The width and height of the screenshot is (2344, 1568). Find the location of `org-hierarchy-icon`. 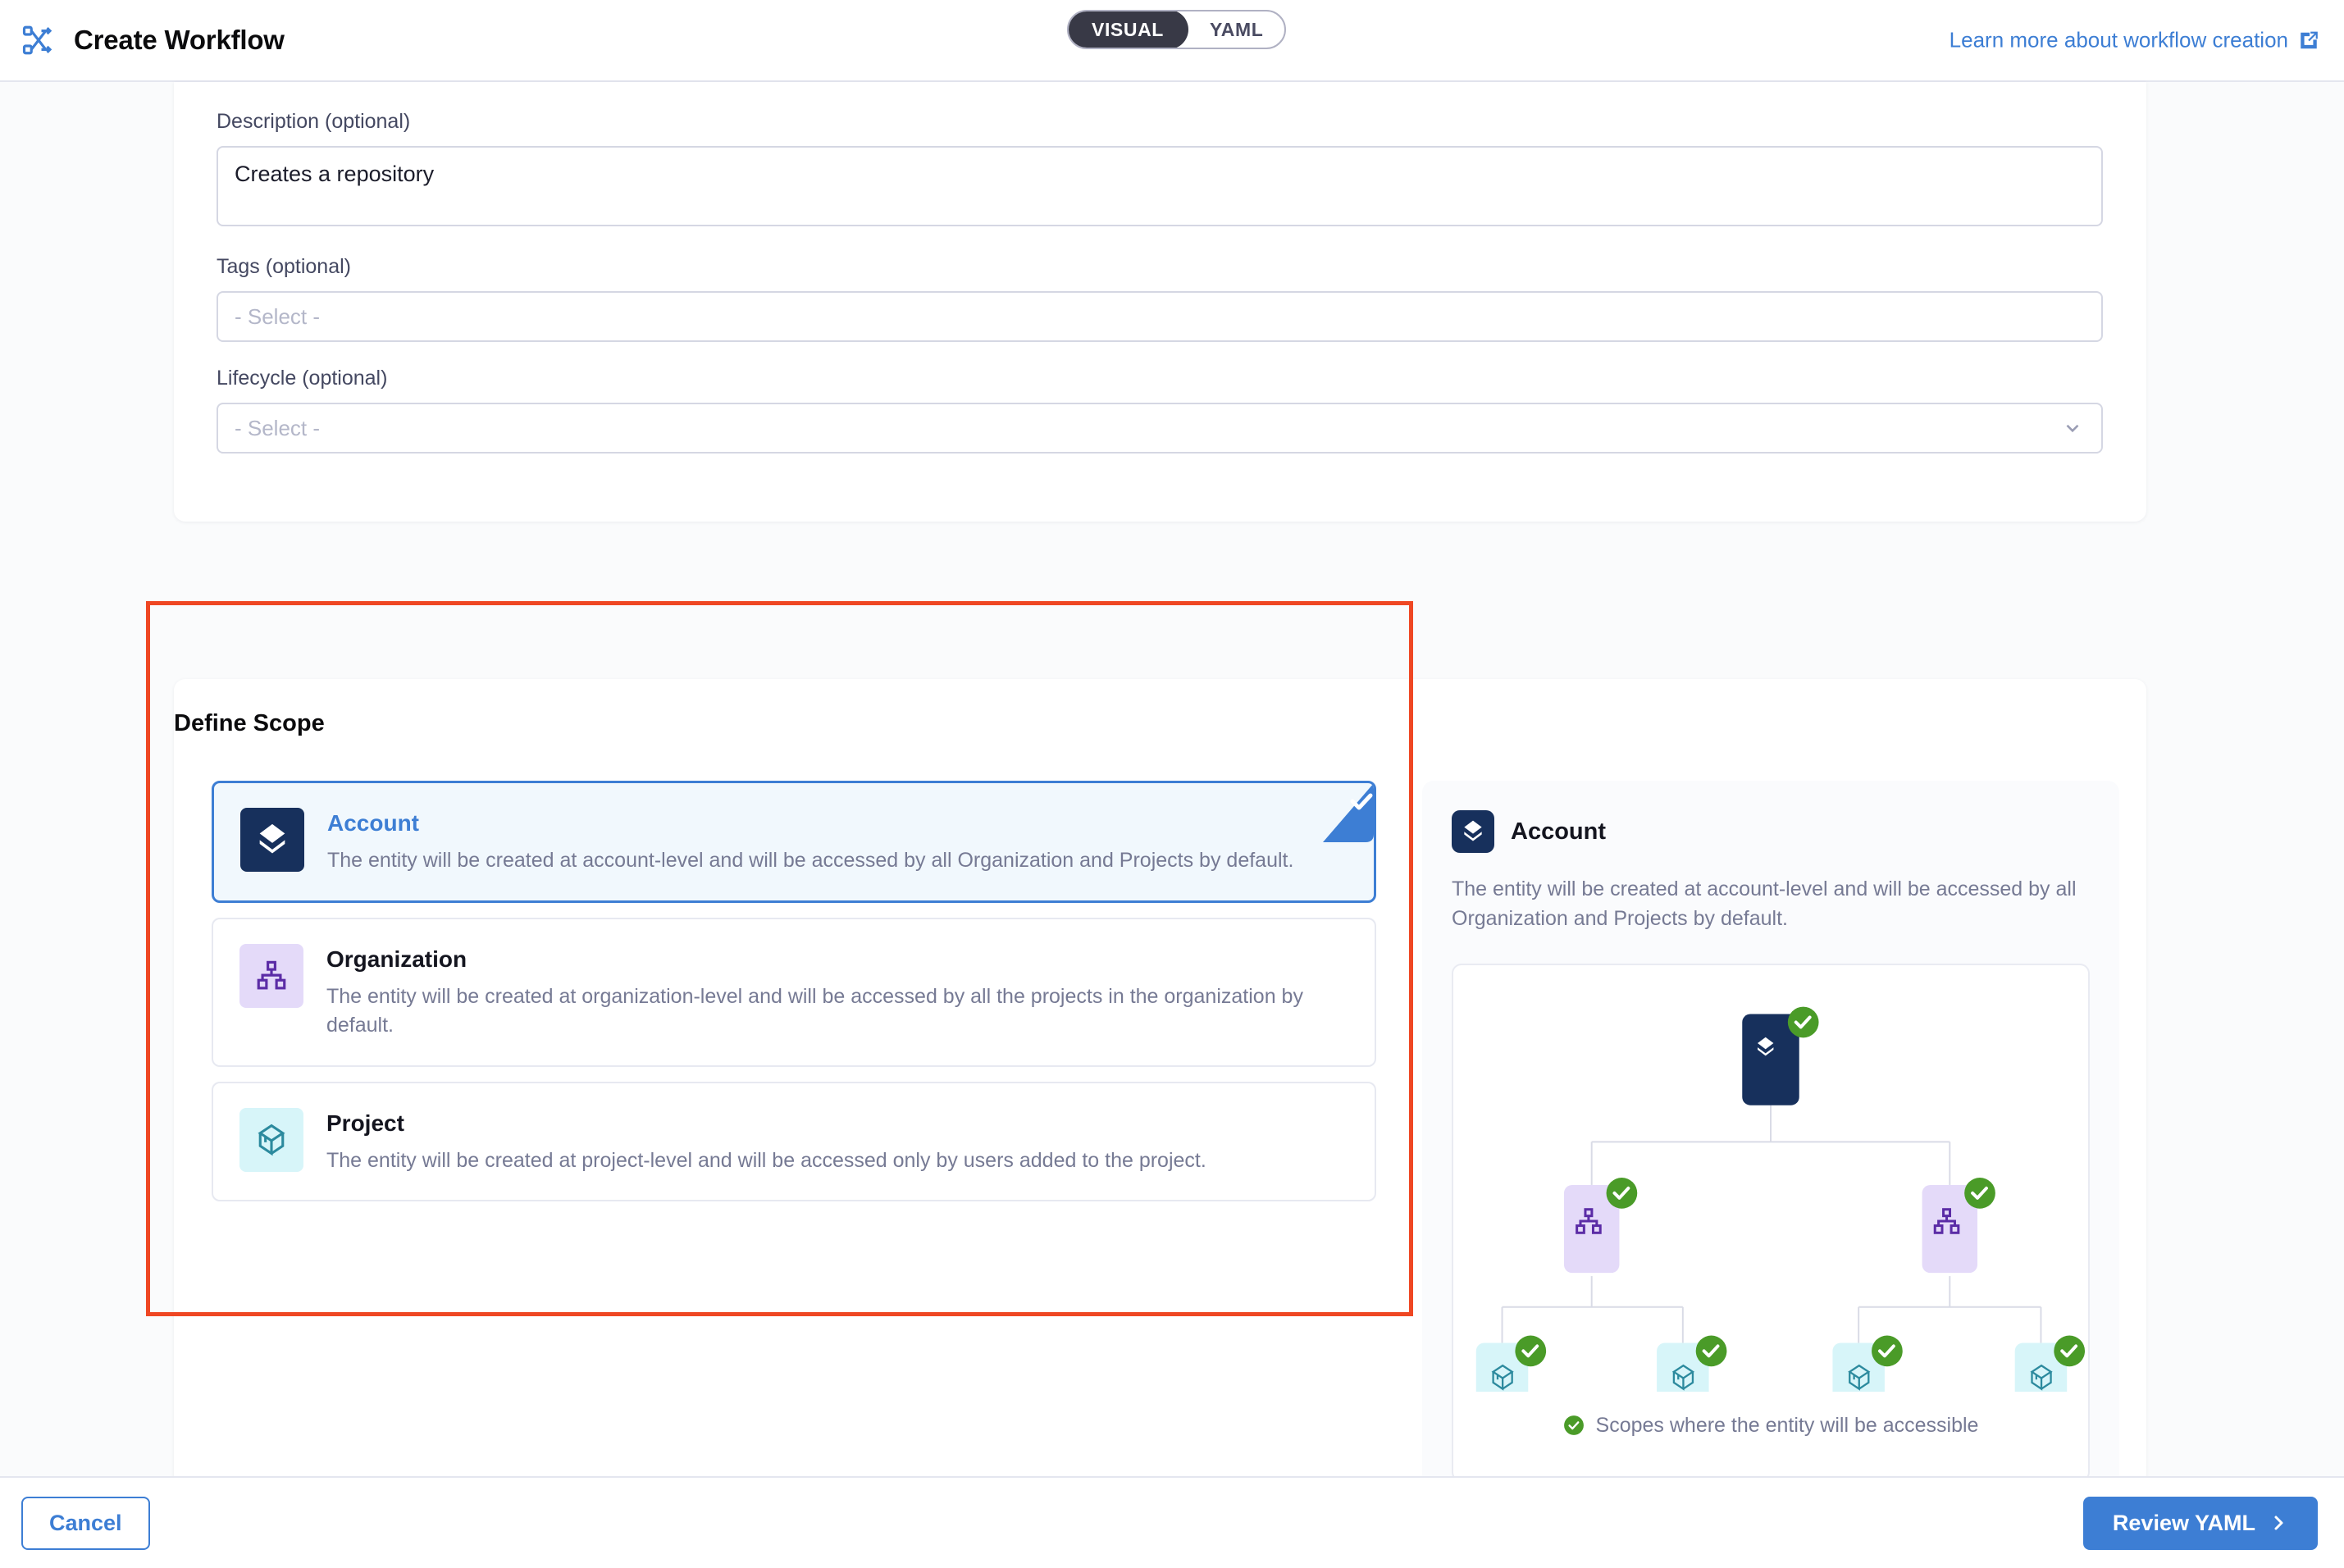

org-hierarchy-icon is located at coordinates (271, 974).